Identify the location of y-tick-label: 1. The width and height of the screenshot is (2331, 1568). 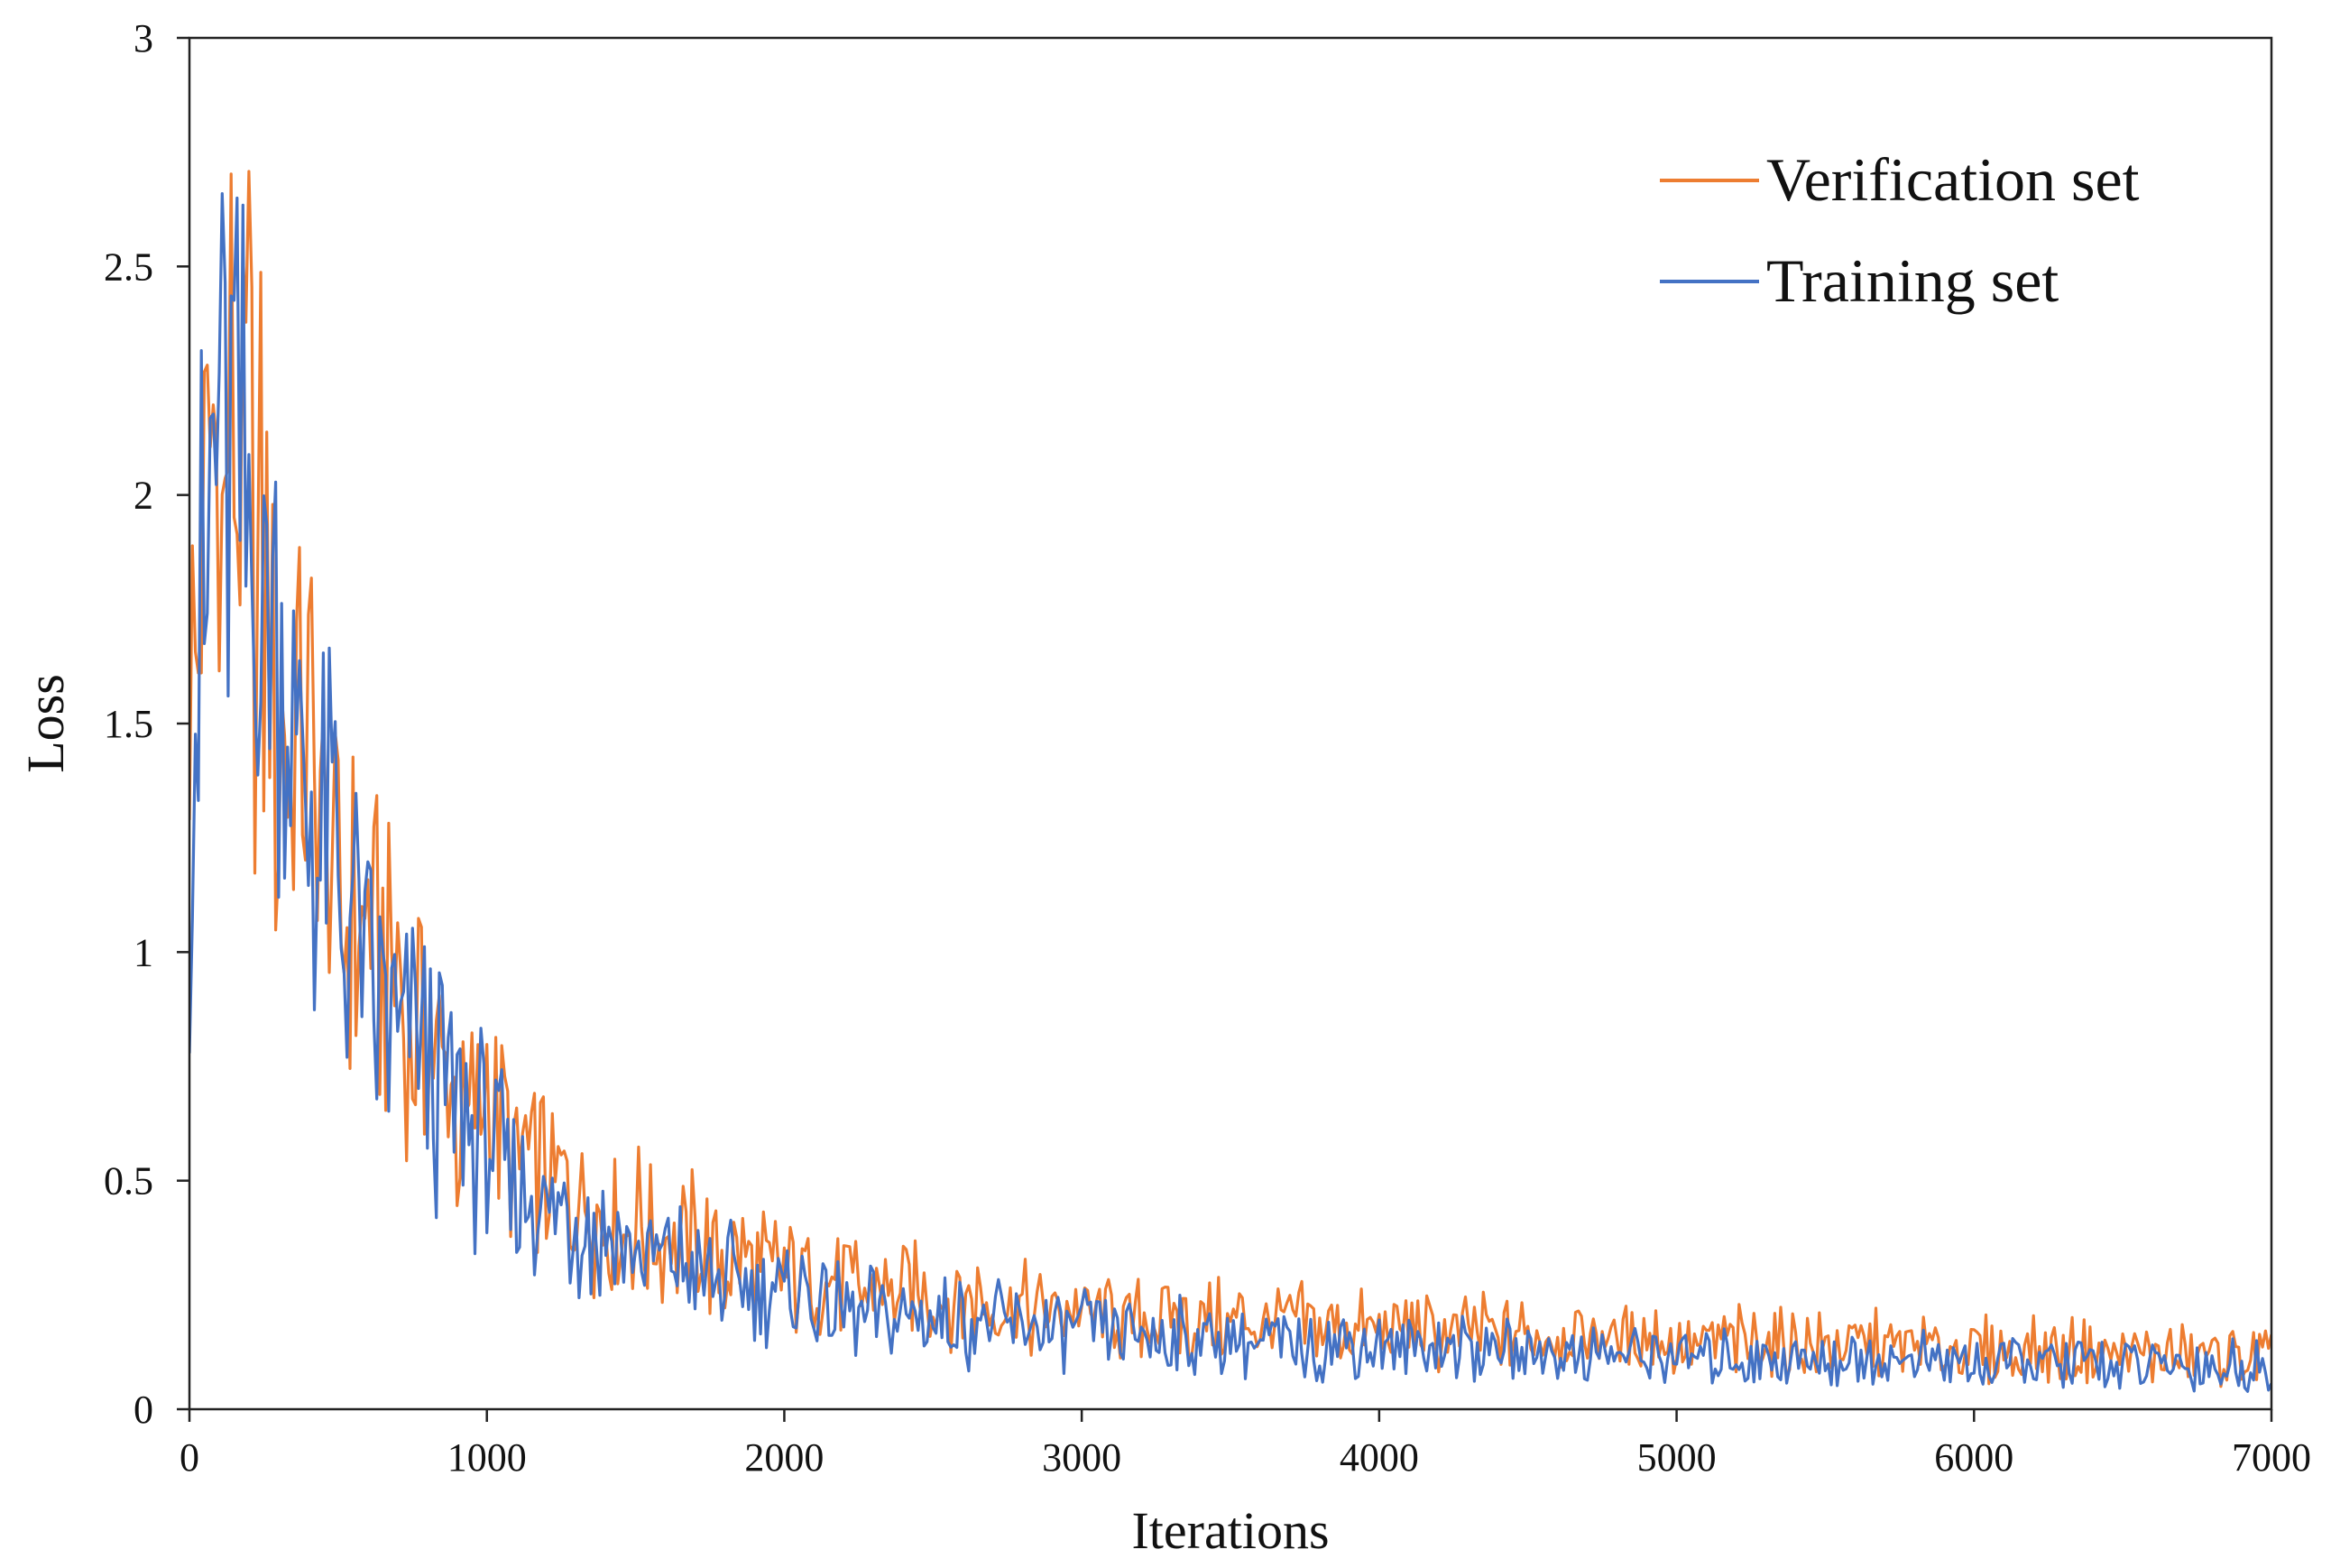
(143, 952).